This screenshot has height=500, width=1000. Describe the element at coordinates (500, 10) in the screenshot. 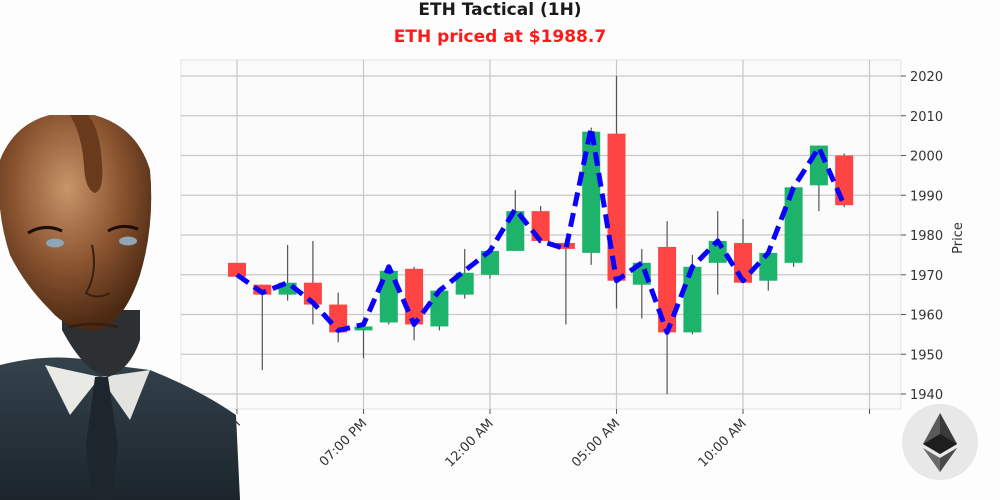

I see `chart-title: ETH Tactical (1H)` at that location.